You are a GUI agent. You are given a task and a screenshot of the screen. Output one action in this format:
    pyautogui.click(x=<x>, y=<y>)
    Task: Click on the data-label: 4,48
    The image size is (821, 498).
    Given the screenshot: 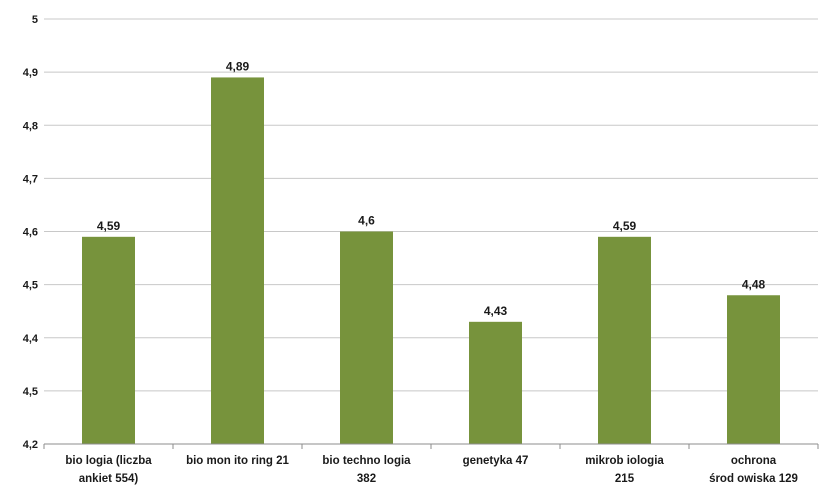 What is the action you would take?
    pyautogui.click(x=754, y=284)
    